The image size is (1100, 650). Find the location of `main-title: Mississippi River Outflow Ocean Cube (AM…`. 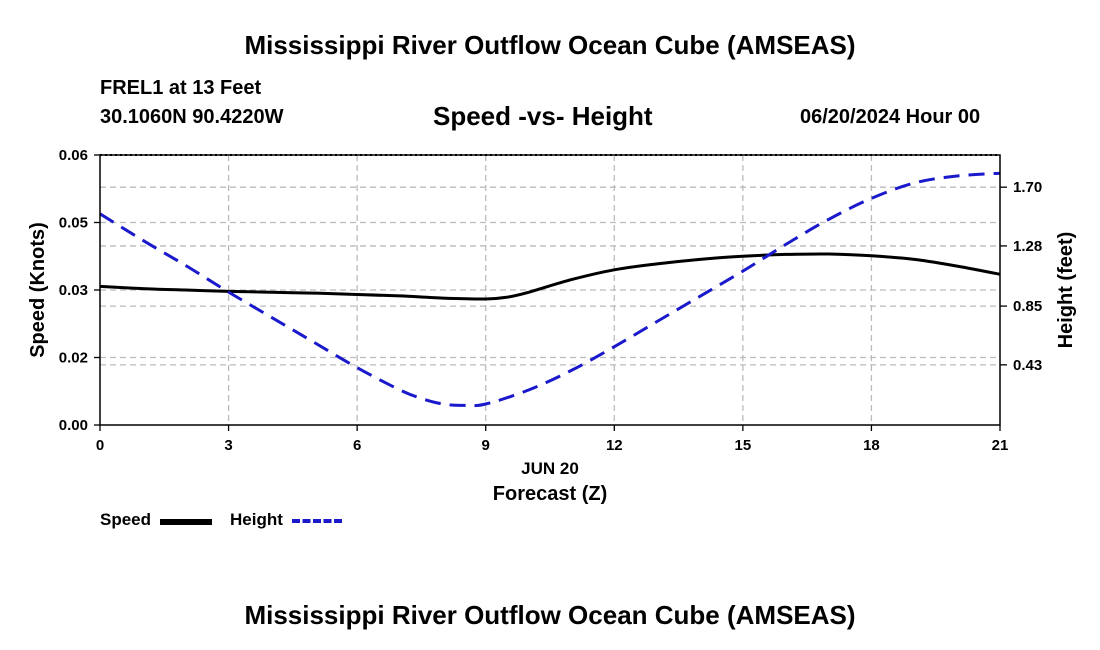

main-title: Mississippi River Outflow Ocean Cube (AM… is located at coordinates (550, 45).